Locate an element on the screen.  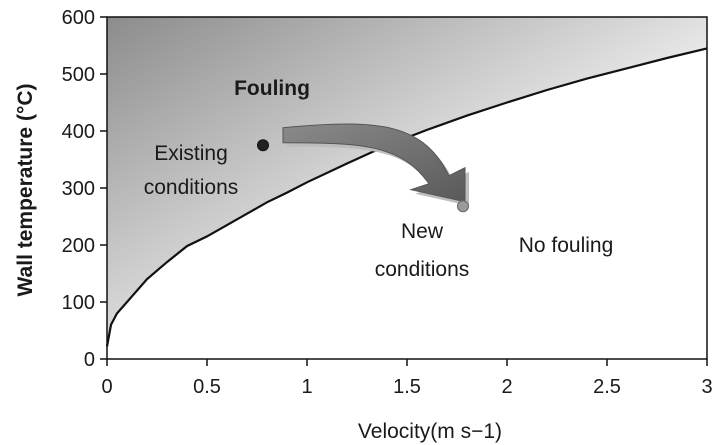
y-tick-label: 600 is located at coordinates (78, 18).